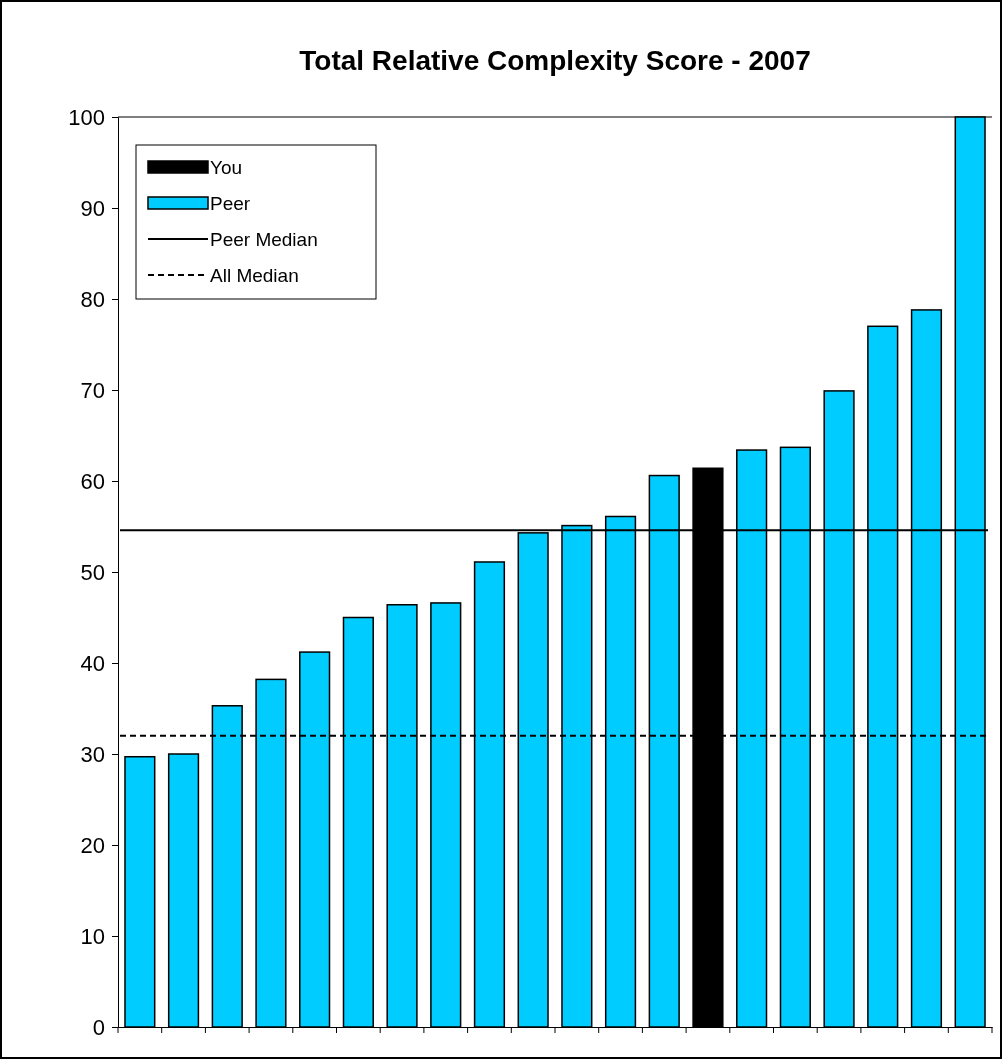  What do you see at coordinates (92, 663) in the screenshot?
I see `y-tick-label: 40` at bounding box center [92, 663].